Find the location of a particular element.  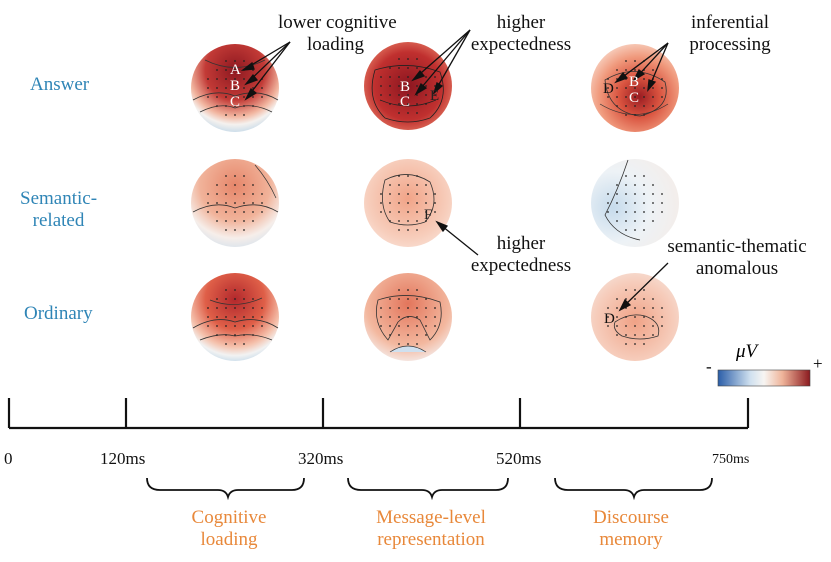

colorbar-max-label: + is located at coordinates (818, 363).